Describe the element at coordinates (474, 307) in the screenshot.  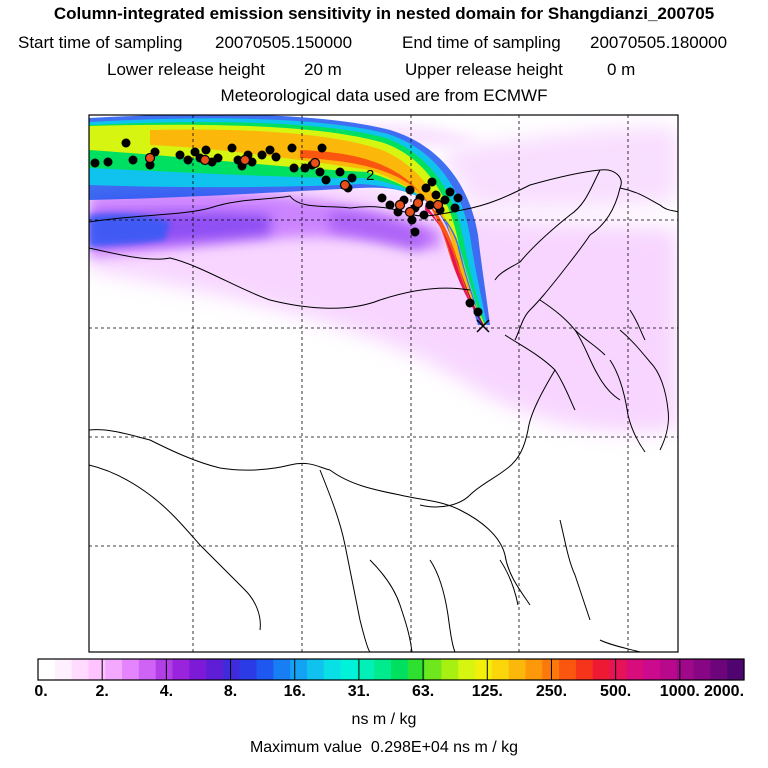
I see `particle-cluster-tail` at that location.